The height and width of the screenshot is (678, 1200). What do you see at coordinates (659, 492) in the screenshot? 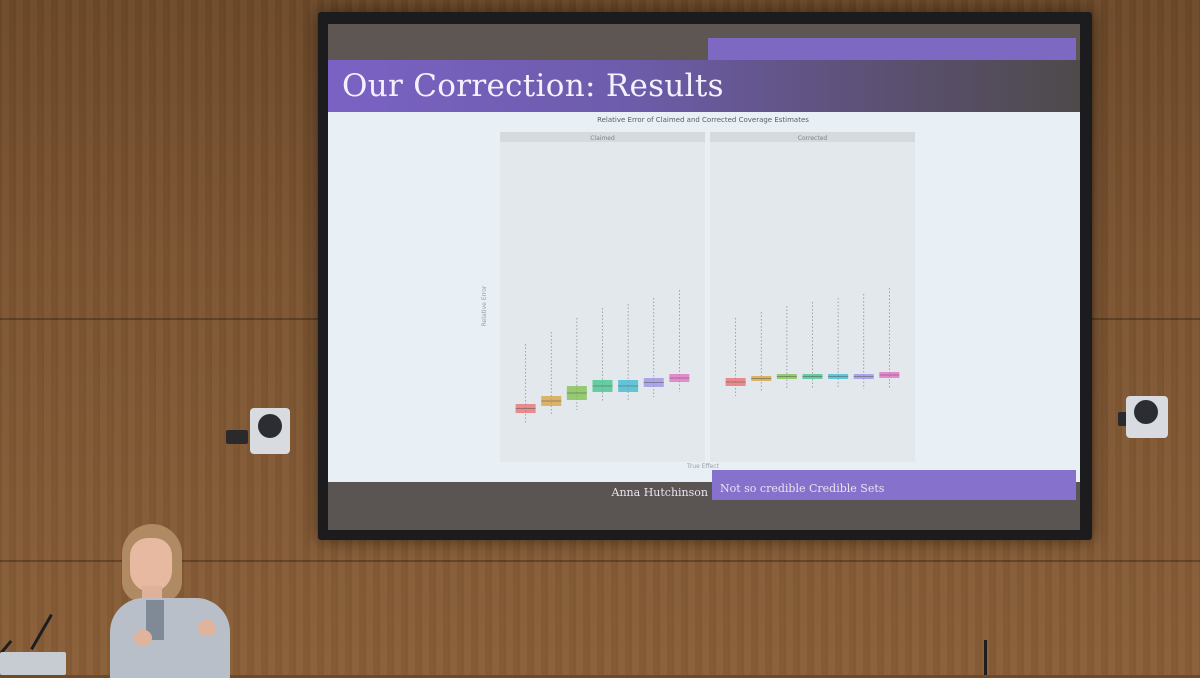
I see `footer-author: Anna Hutchinson` at bounding box center [659, 492].